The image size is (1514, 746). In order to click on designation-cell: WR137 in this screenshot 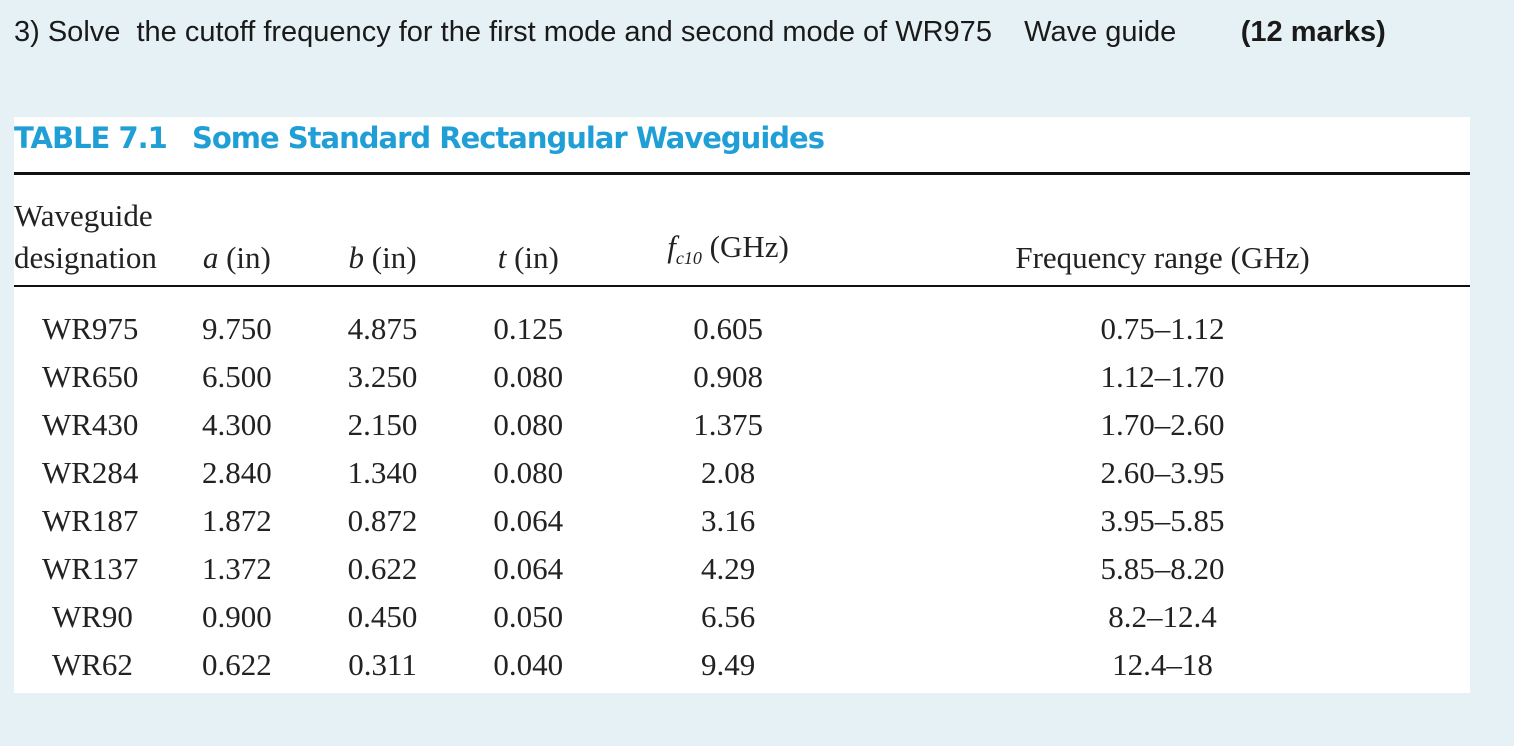, I will do `click(90, 568)`.